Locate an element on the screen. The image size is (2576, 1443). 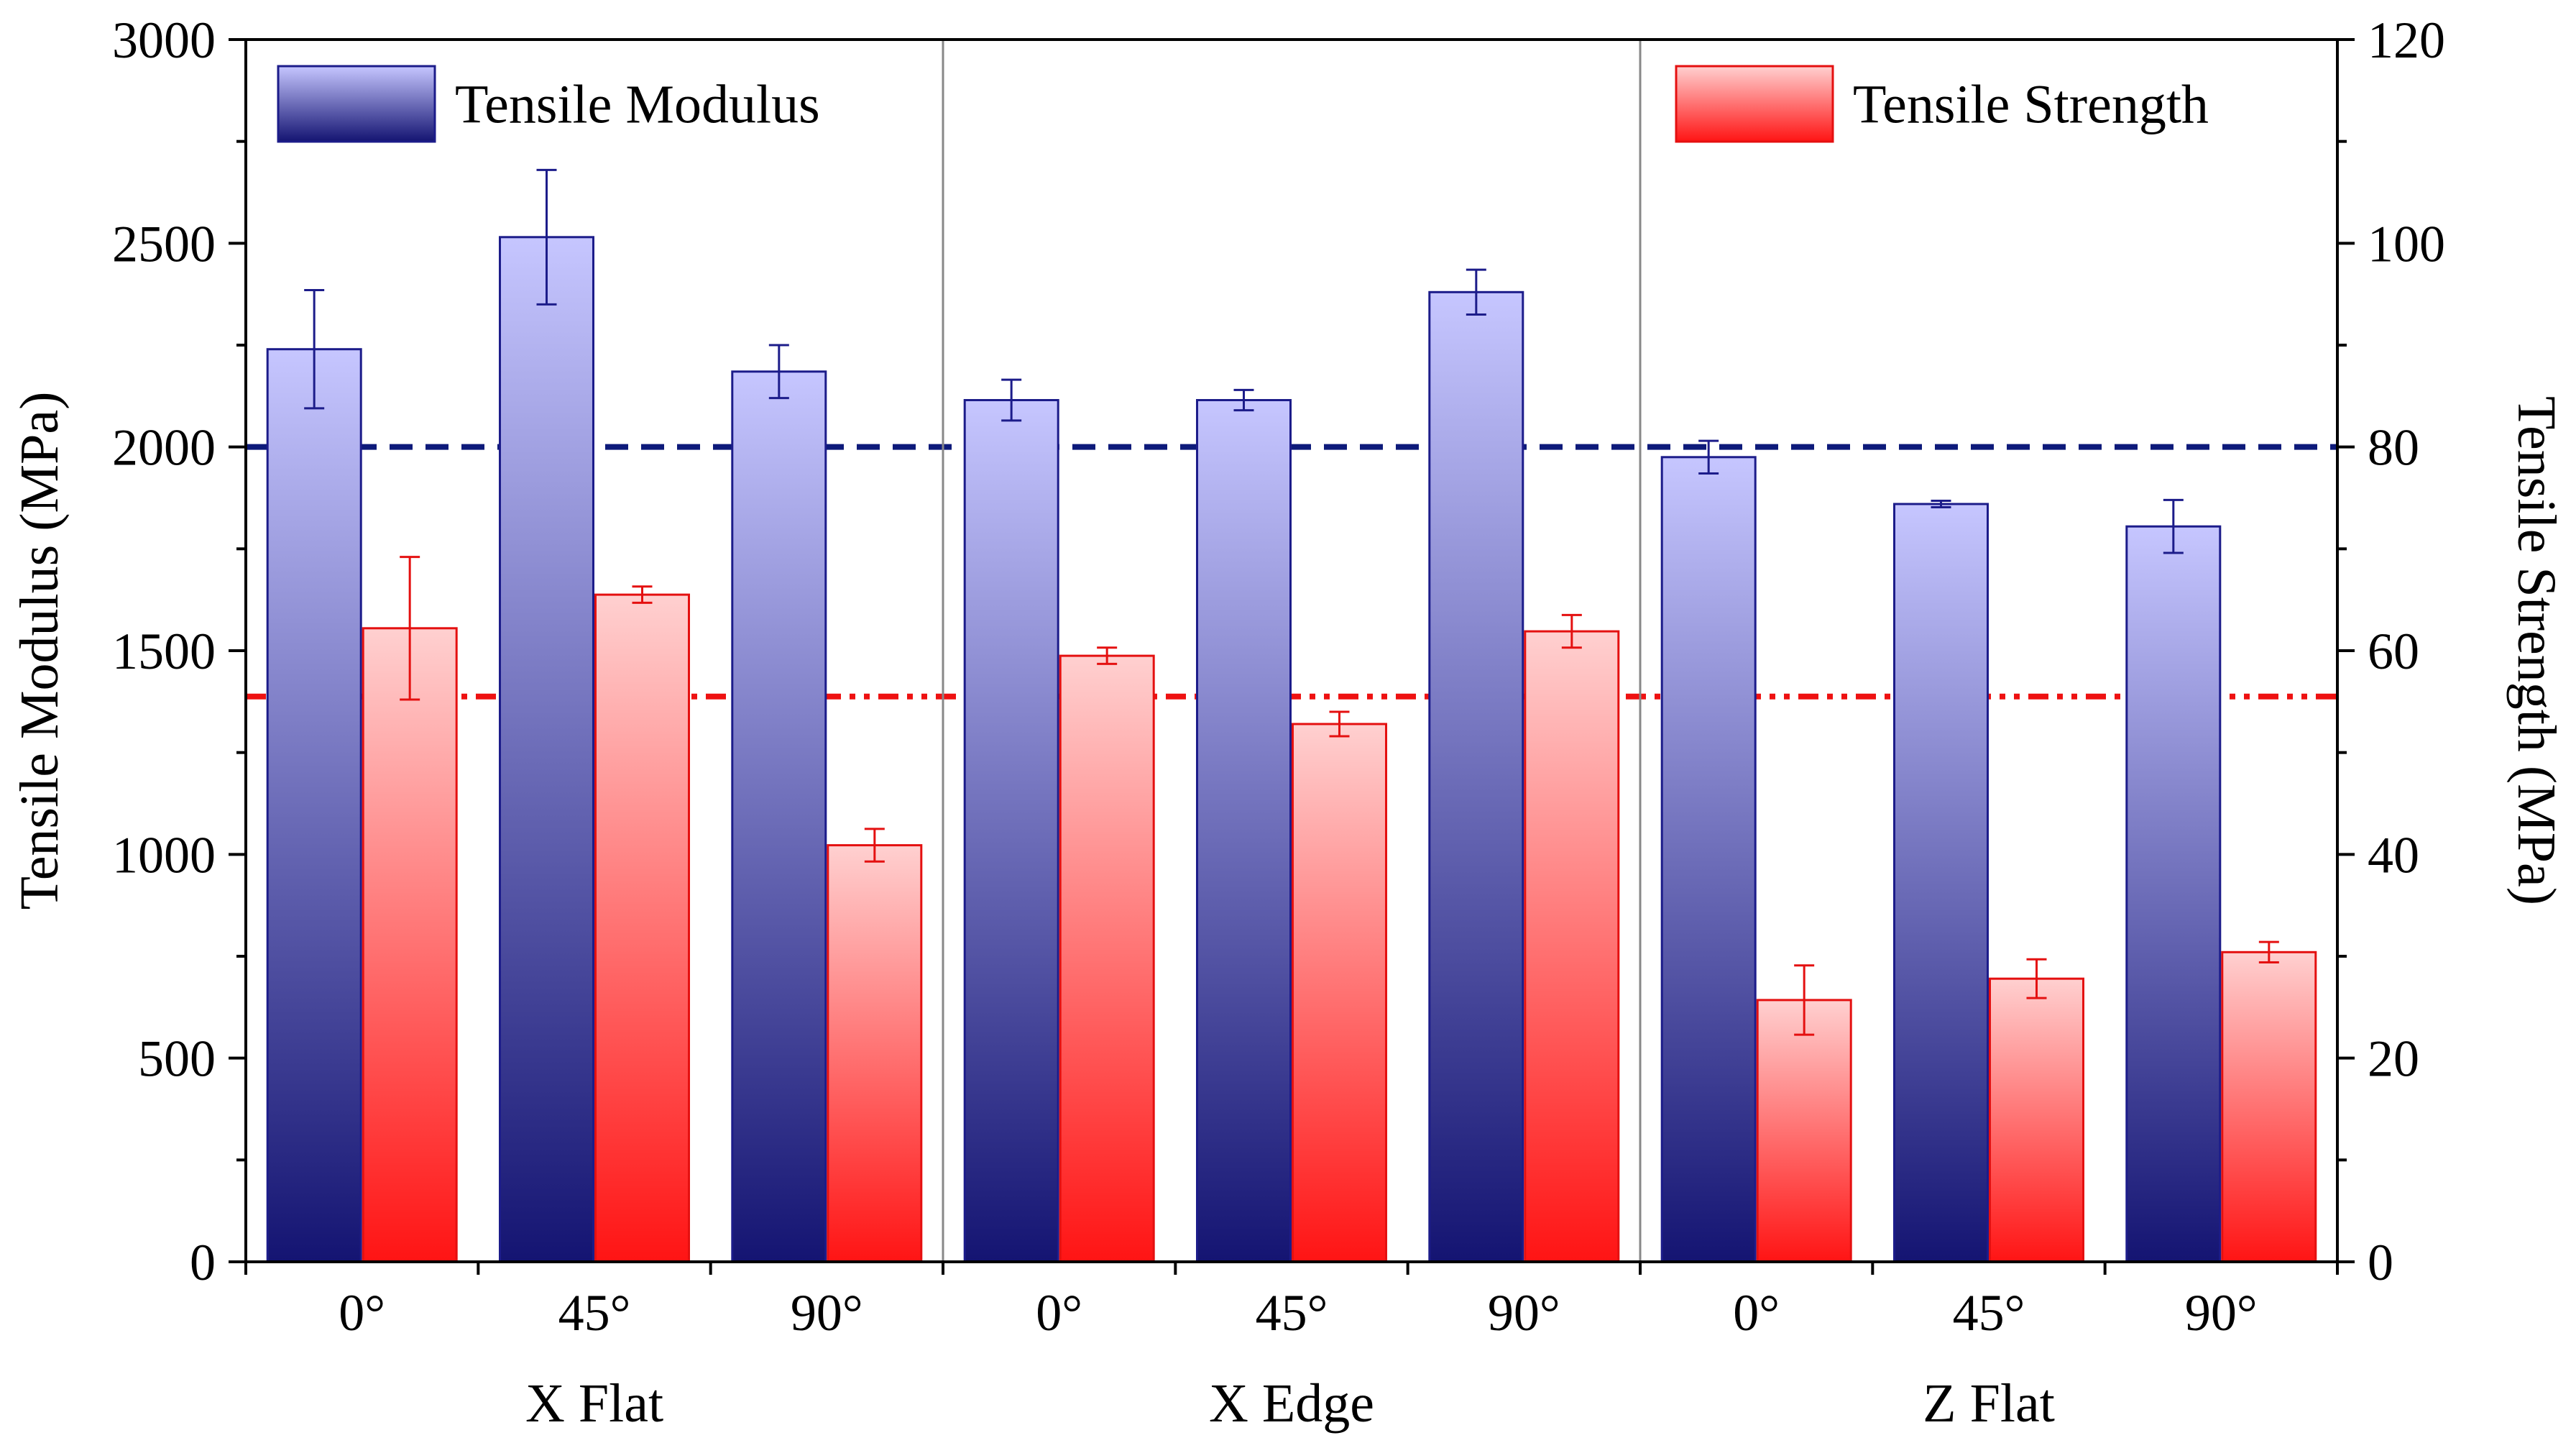
left-tick-label-1: 500 is located at coordinates (177, 1059).